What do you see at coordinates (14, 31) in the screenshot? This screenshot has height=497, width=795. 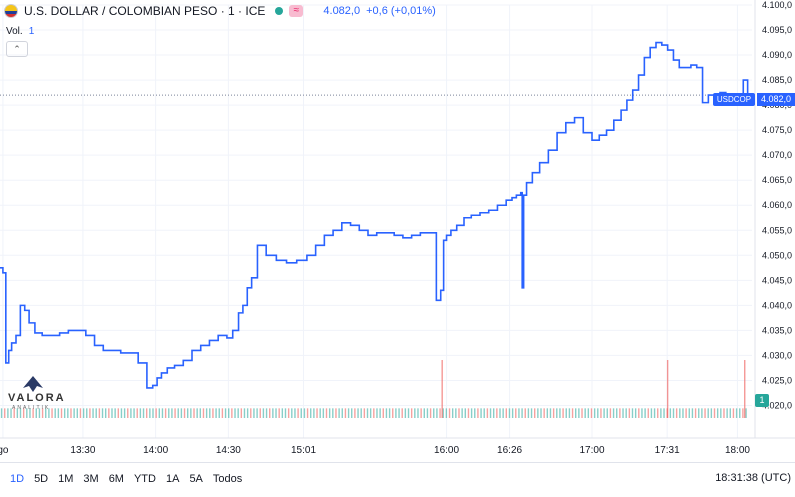 I see `volume-label: Vol.` at bounding box center [14, 31].